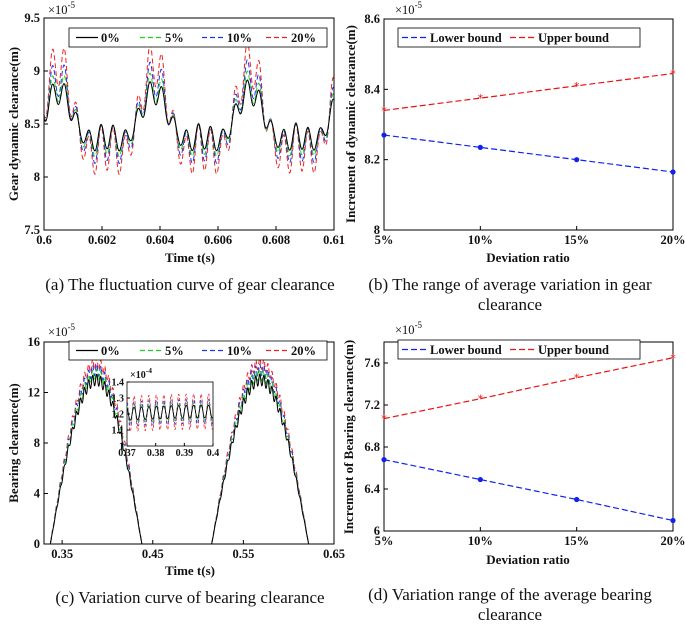 The width and height of the screenshot is (685, 626). What do you see at coordinates (466, 350) in the screenshot?
I see `d-legend-label: Lower bound` at bounding box center [466, 350].